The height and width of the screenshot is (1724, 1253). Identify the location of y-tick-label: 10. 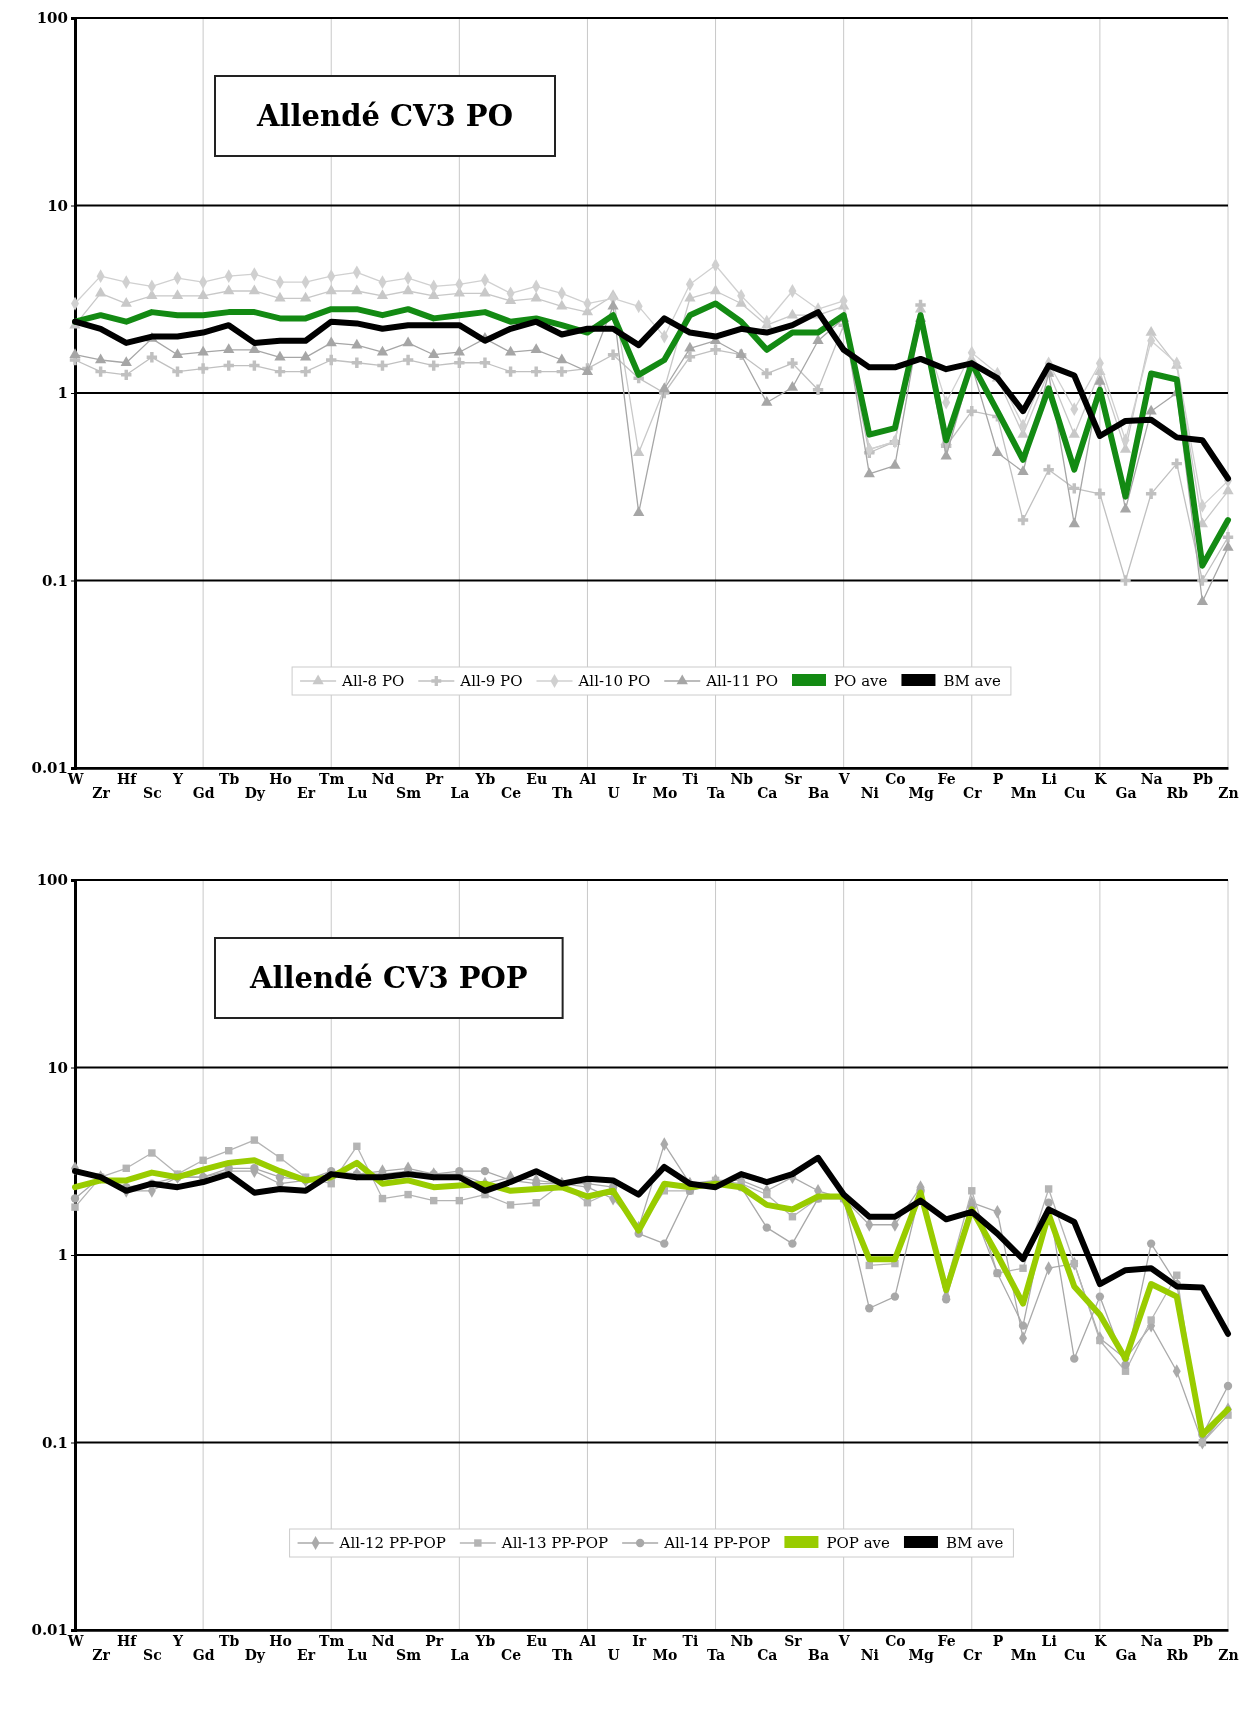
(57, 1067).